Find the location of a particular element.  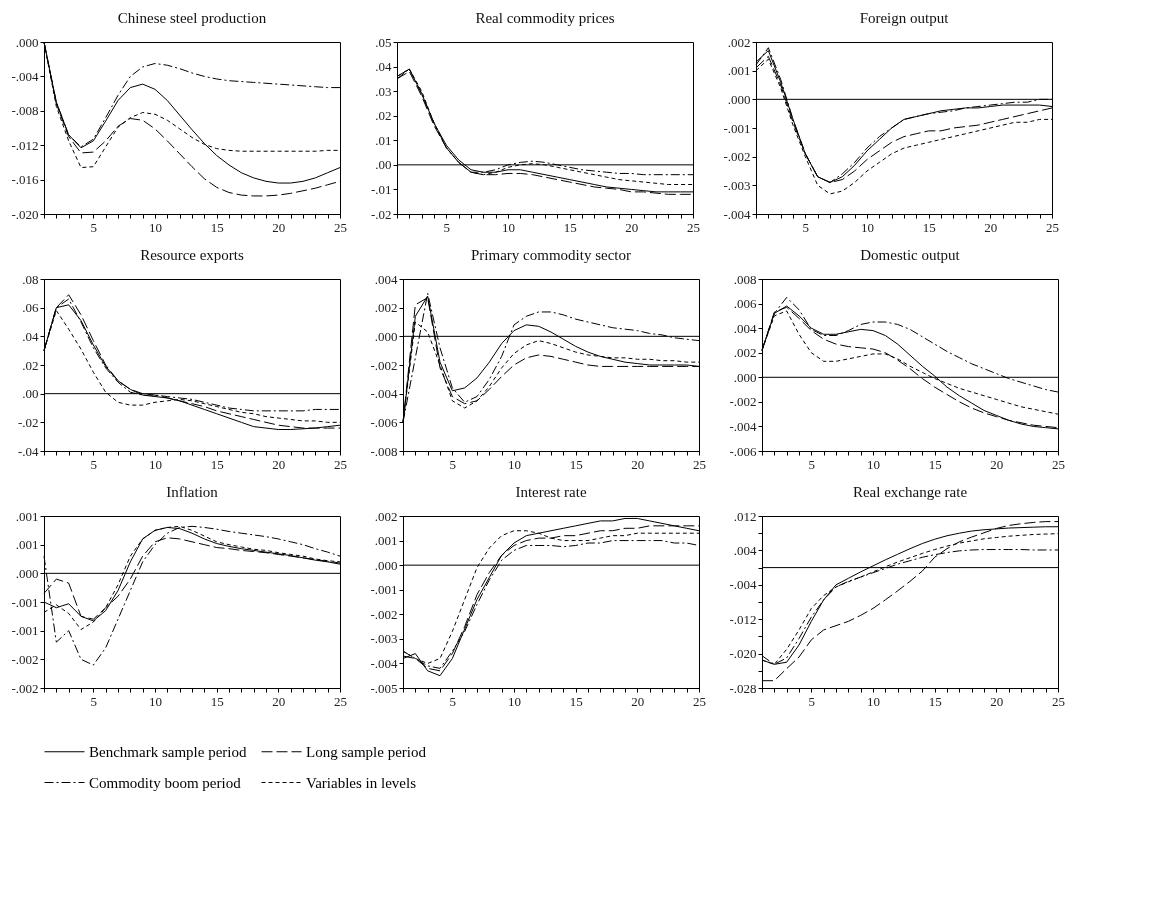

y-tick-label: .006 is located at coordinates (745, 304).